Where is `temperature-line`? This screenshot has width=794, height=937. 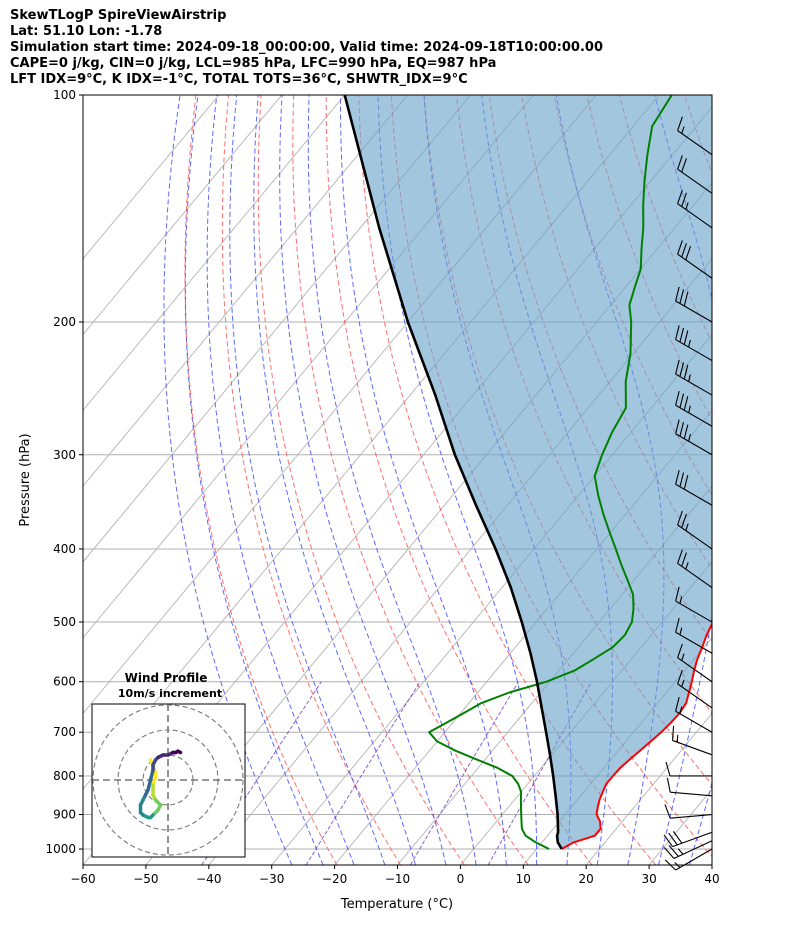
temperature-line is located at coordinates (636, 735).